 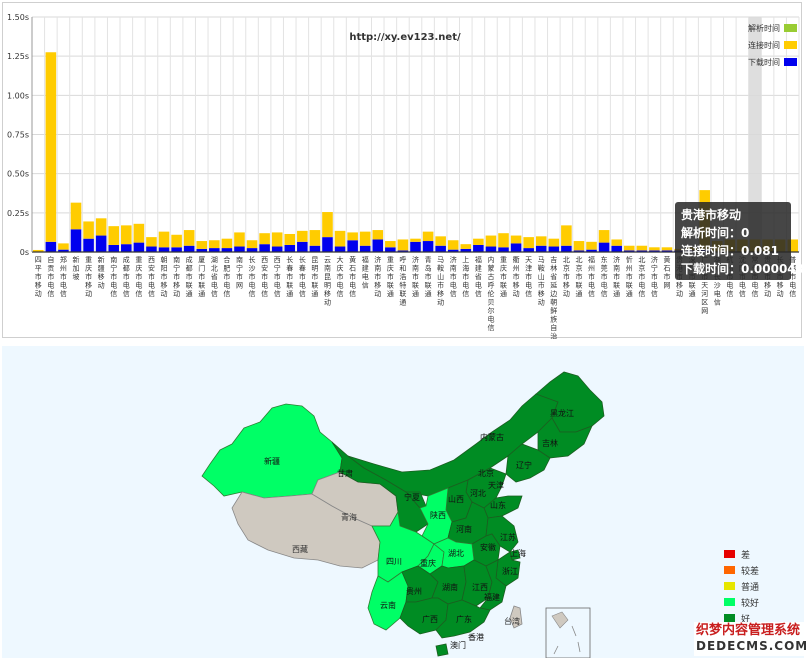 I want to click on region-liaoning, so click(x=528, y=463).